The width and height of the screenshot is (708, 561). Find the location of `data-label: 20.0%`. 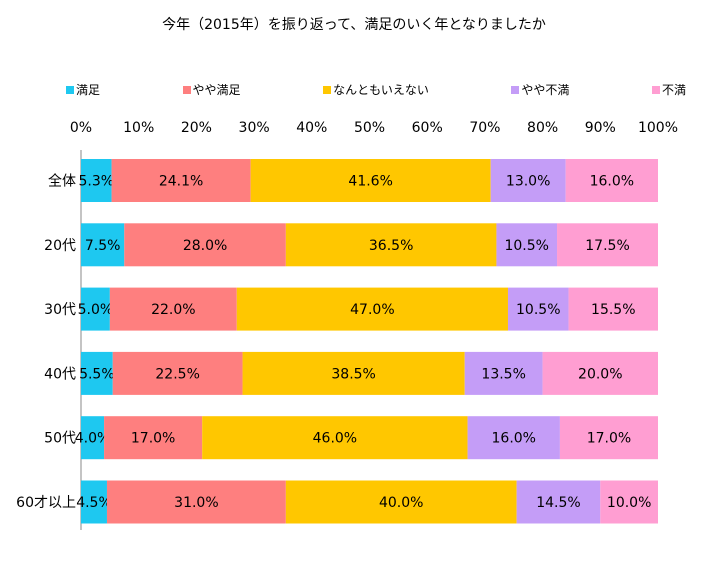

data-label: 20.0% is located at coordinates (600, 374).